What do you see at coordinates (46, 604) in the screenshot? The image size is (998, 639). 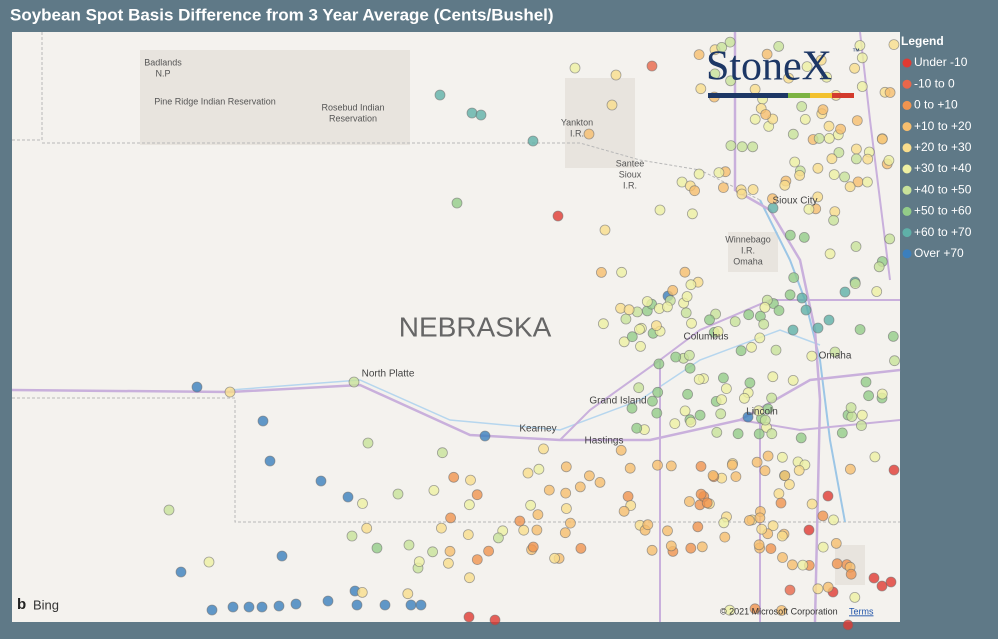 I see `bing-label: Bing` at bounding box center [46, 604].